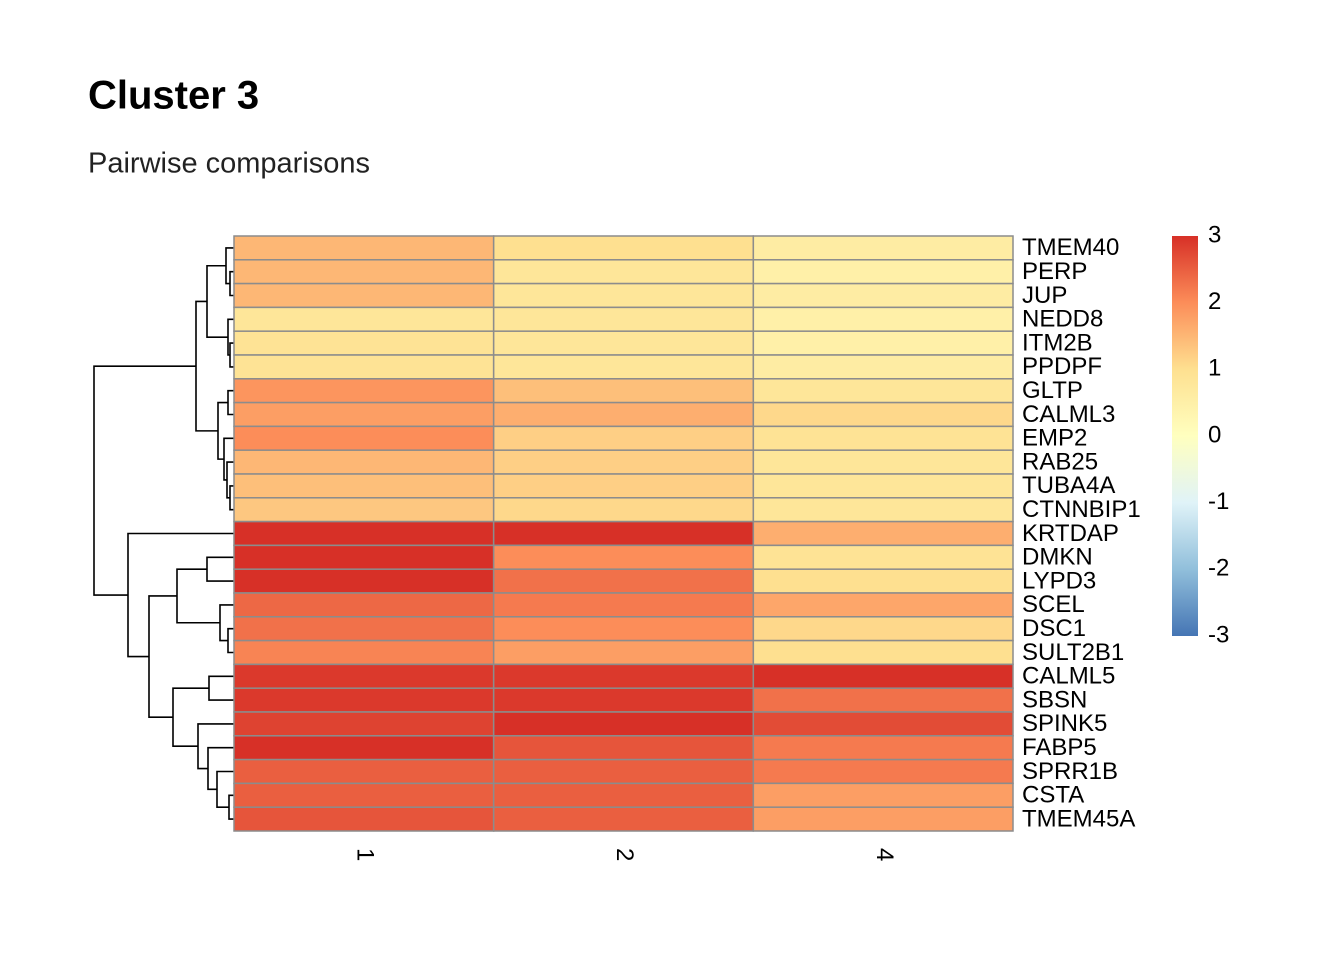 The image size is (1344, 960). I want to click on row-label: SULT2B1, so click(1073, 652).